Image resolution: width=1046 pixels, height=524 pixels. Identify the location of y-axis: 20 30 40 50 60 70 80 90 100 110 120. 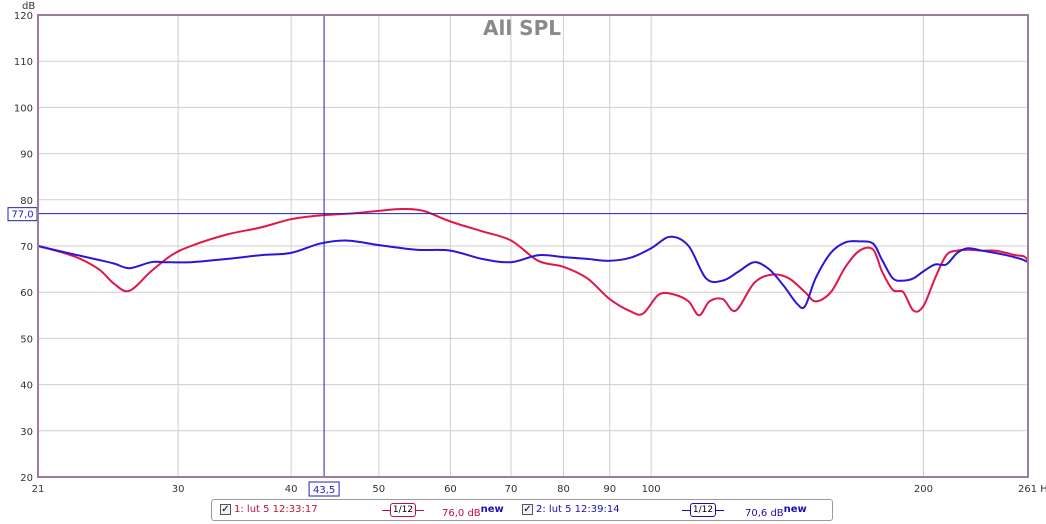
(23, 247).